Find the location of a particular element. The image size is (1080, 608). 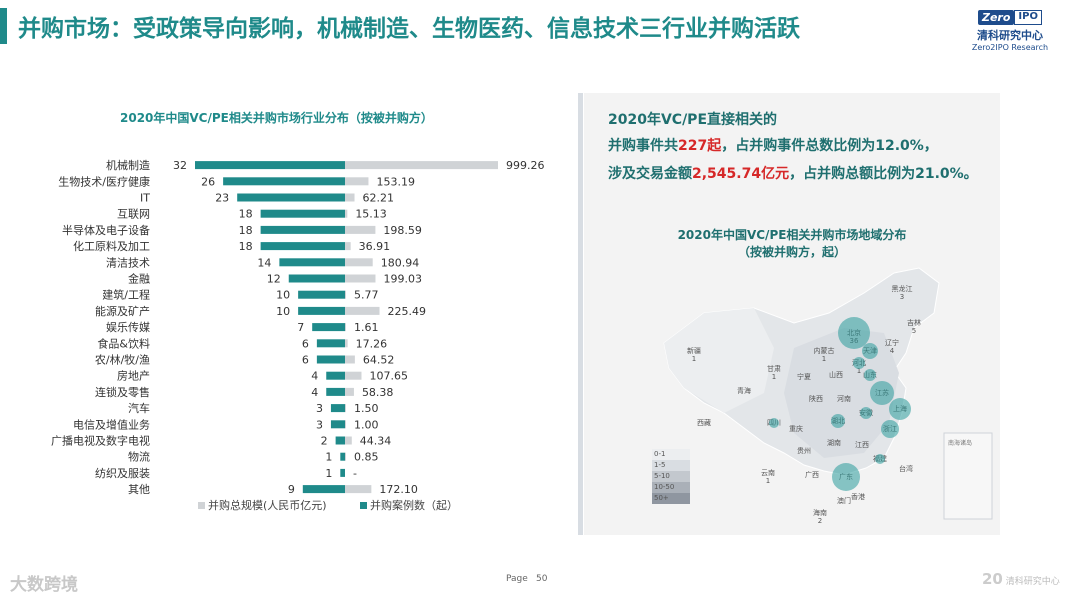

legend-swatch-scale is located at coordinates (201, 505).